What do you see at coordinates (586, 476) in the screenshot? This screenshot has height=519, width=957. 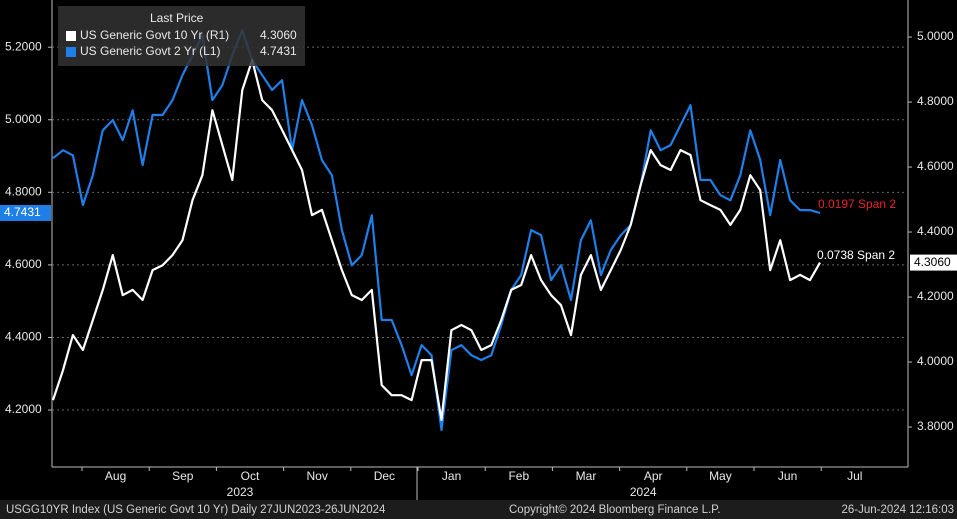 I see `x-tick-label: Mar` at bounding box center [586, 476].